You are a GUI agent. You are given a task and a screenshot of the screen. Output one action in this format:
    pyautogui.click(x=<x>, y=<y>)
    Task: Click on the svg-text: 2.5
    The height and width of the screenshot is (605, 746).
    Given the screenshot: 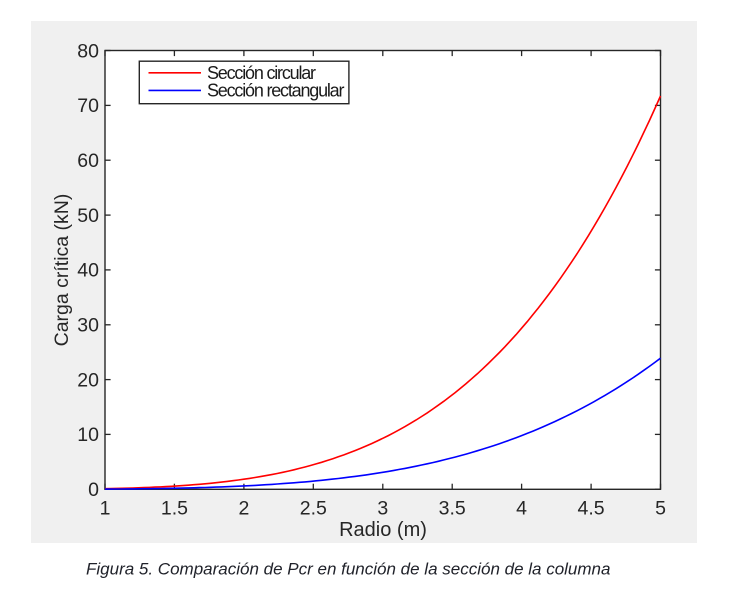 What is the action you would take?
    pyautogui.click(x=313, y=508)
    